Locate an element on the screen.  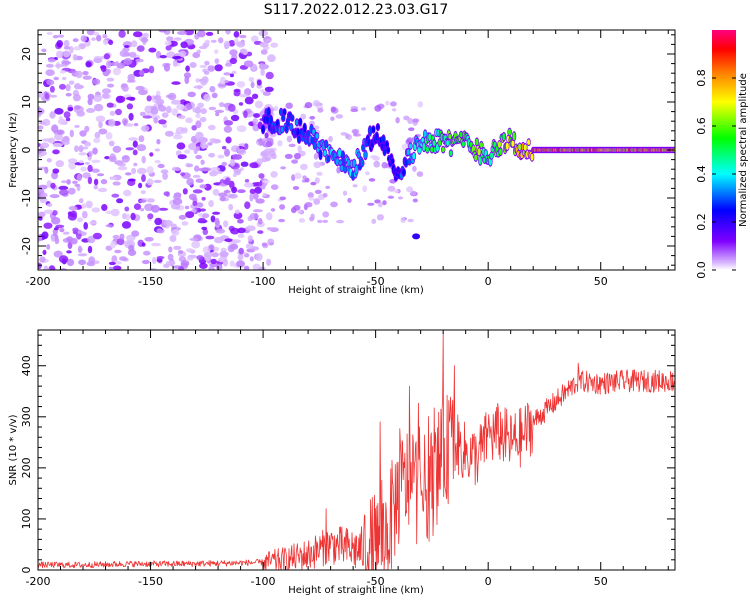
y-tick-label: 0 is located at coordinates (26, 150).